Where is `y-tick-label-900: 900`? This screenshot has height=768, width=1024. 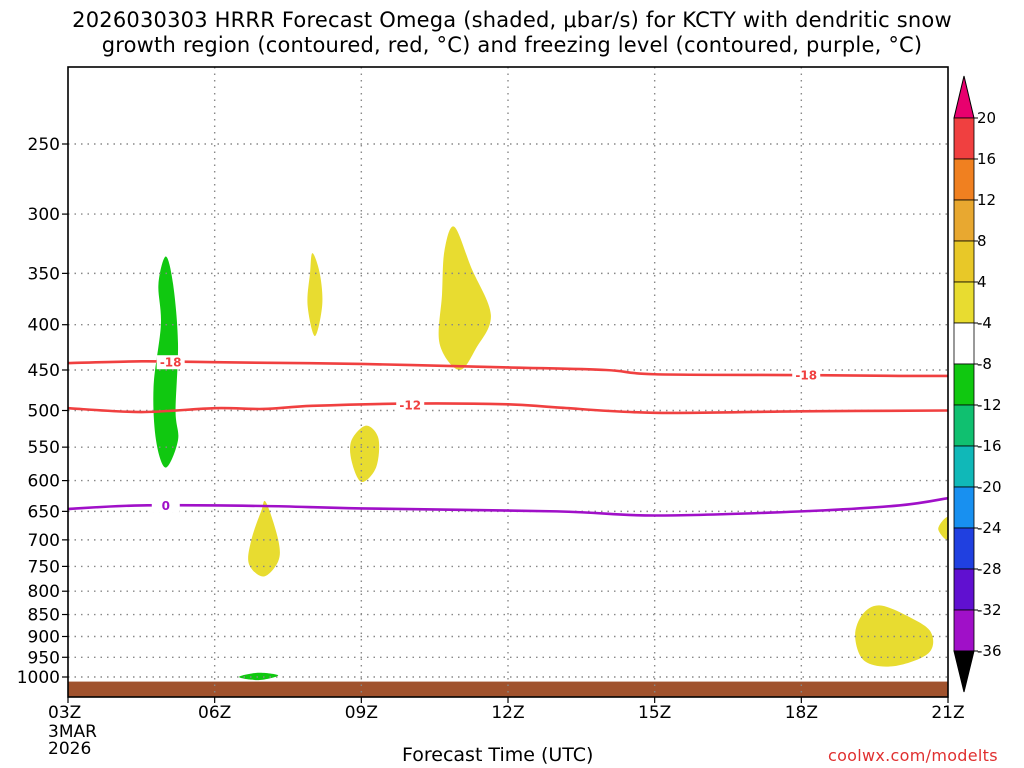 y-tick-label-900: 900 is located at coordinates (44, 637).